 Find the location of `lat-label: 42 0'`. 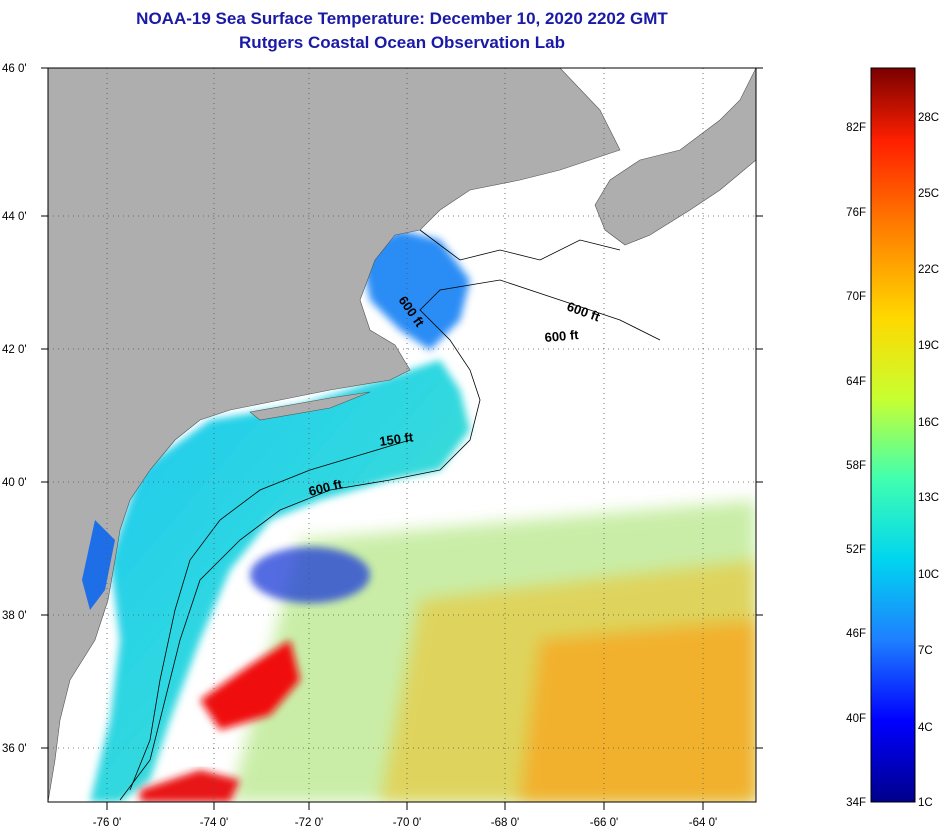

lat-label: 42 0' is located at coordinates (14, 350).